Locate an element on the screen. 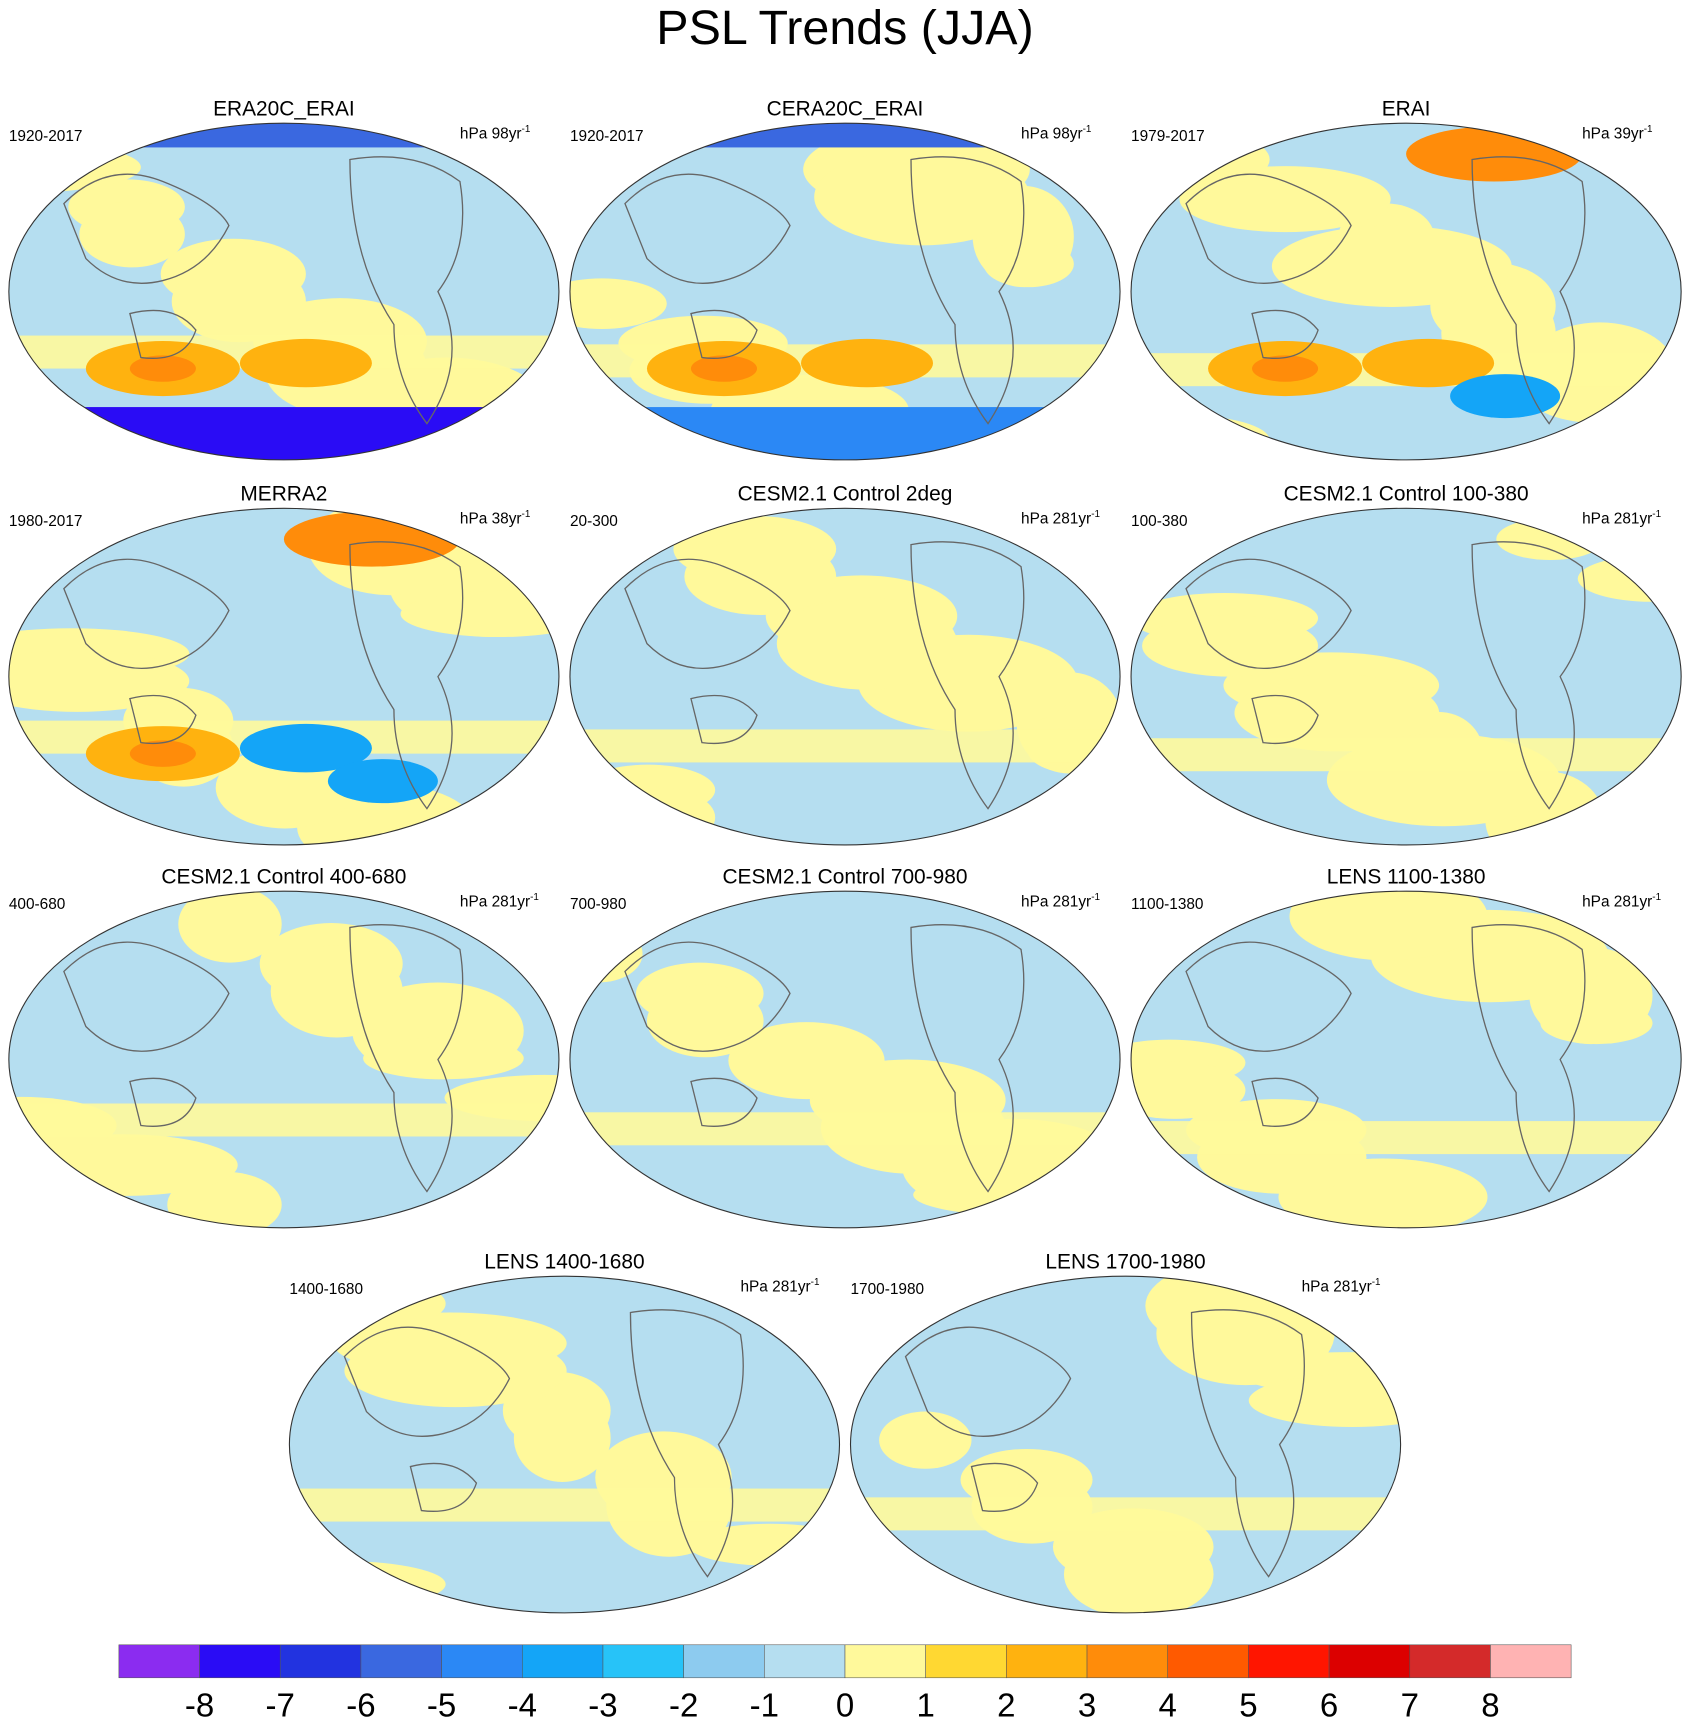 This screenshot has height=1724, width=1690. panel-period: 1100-1380 is located at coordinates (1167, 904).